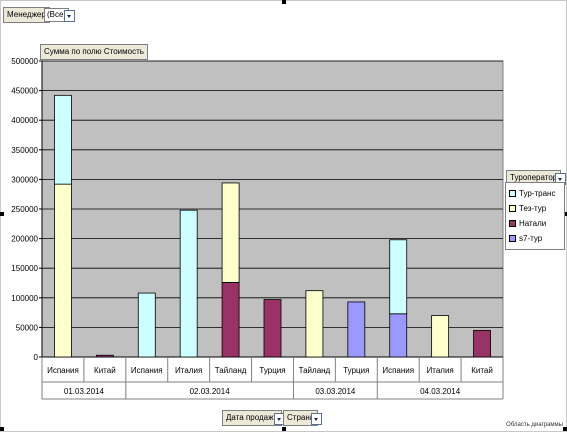  What do you see at coordinates (512, 239) in the screenshot?
I see `legend-swatch-s7-tur` at bounding box center [512, 239].